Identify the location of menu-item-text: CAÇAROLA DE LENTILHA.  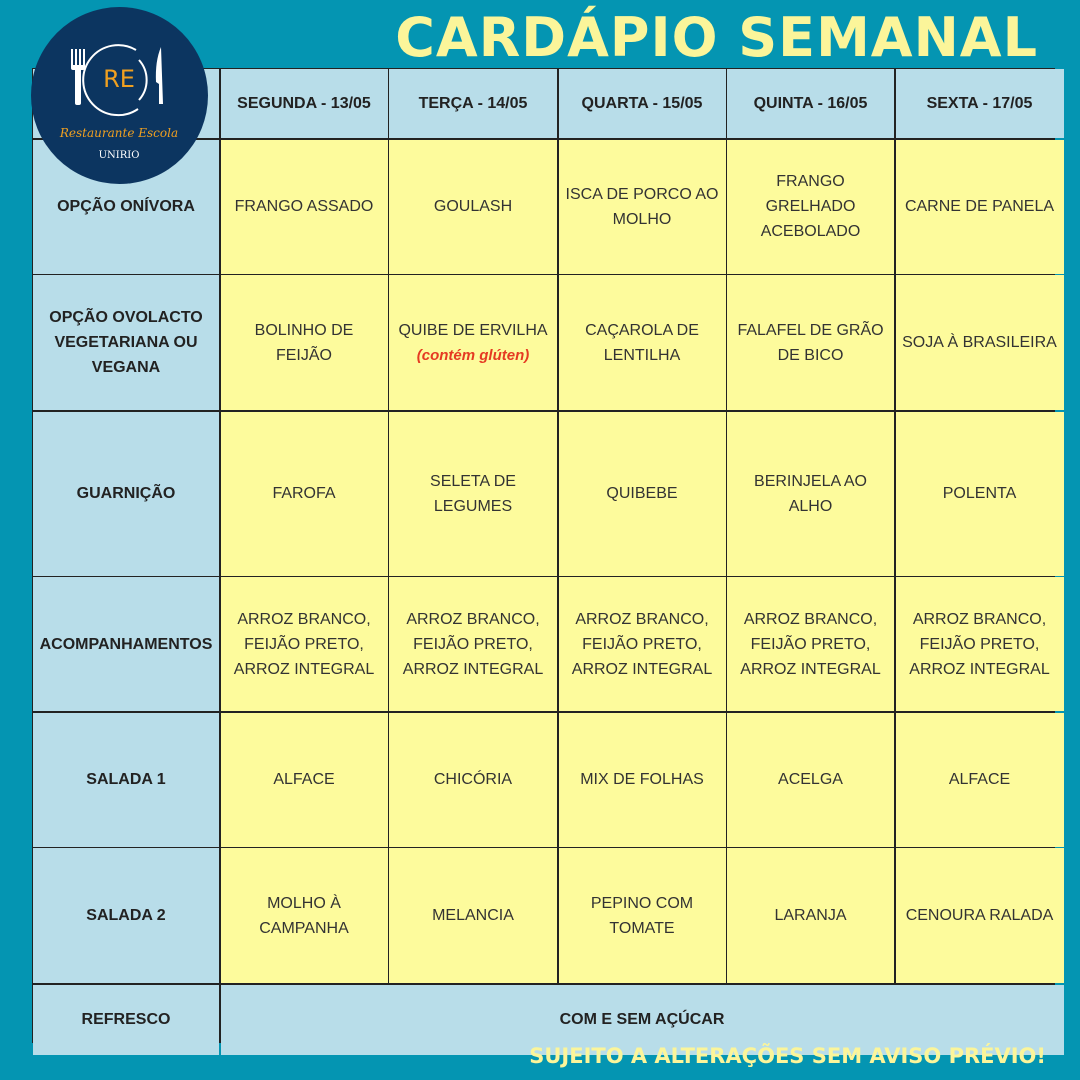
(642, 342).